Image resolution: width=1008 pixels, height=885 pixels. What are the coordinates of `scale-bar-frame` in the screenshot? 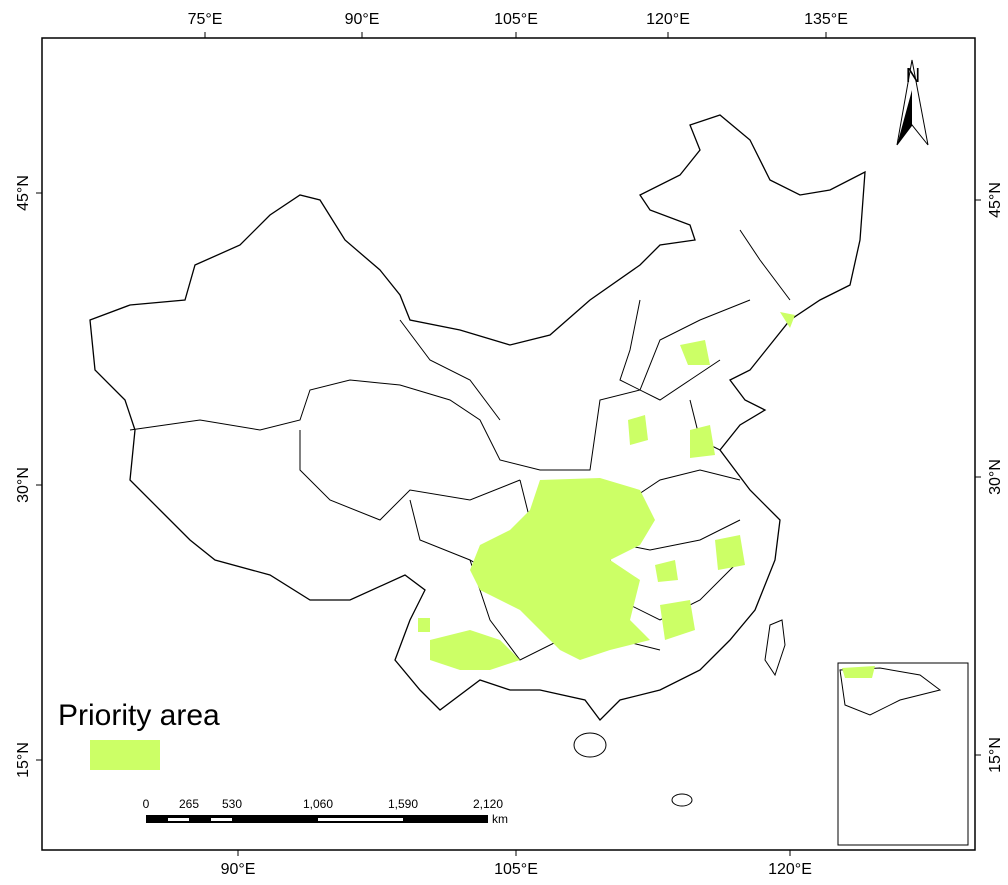 It's located at (317, 819).